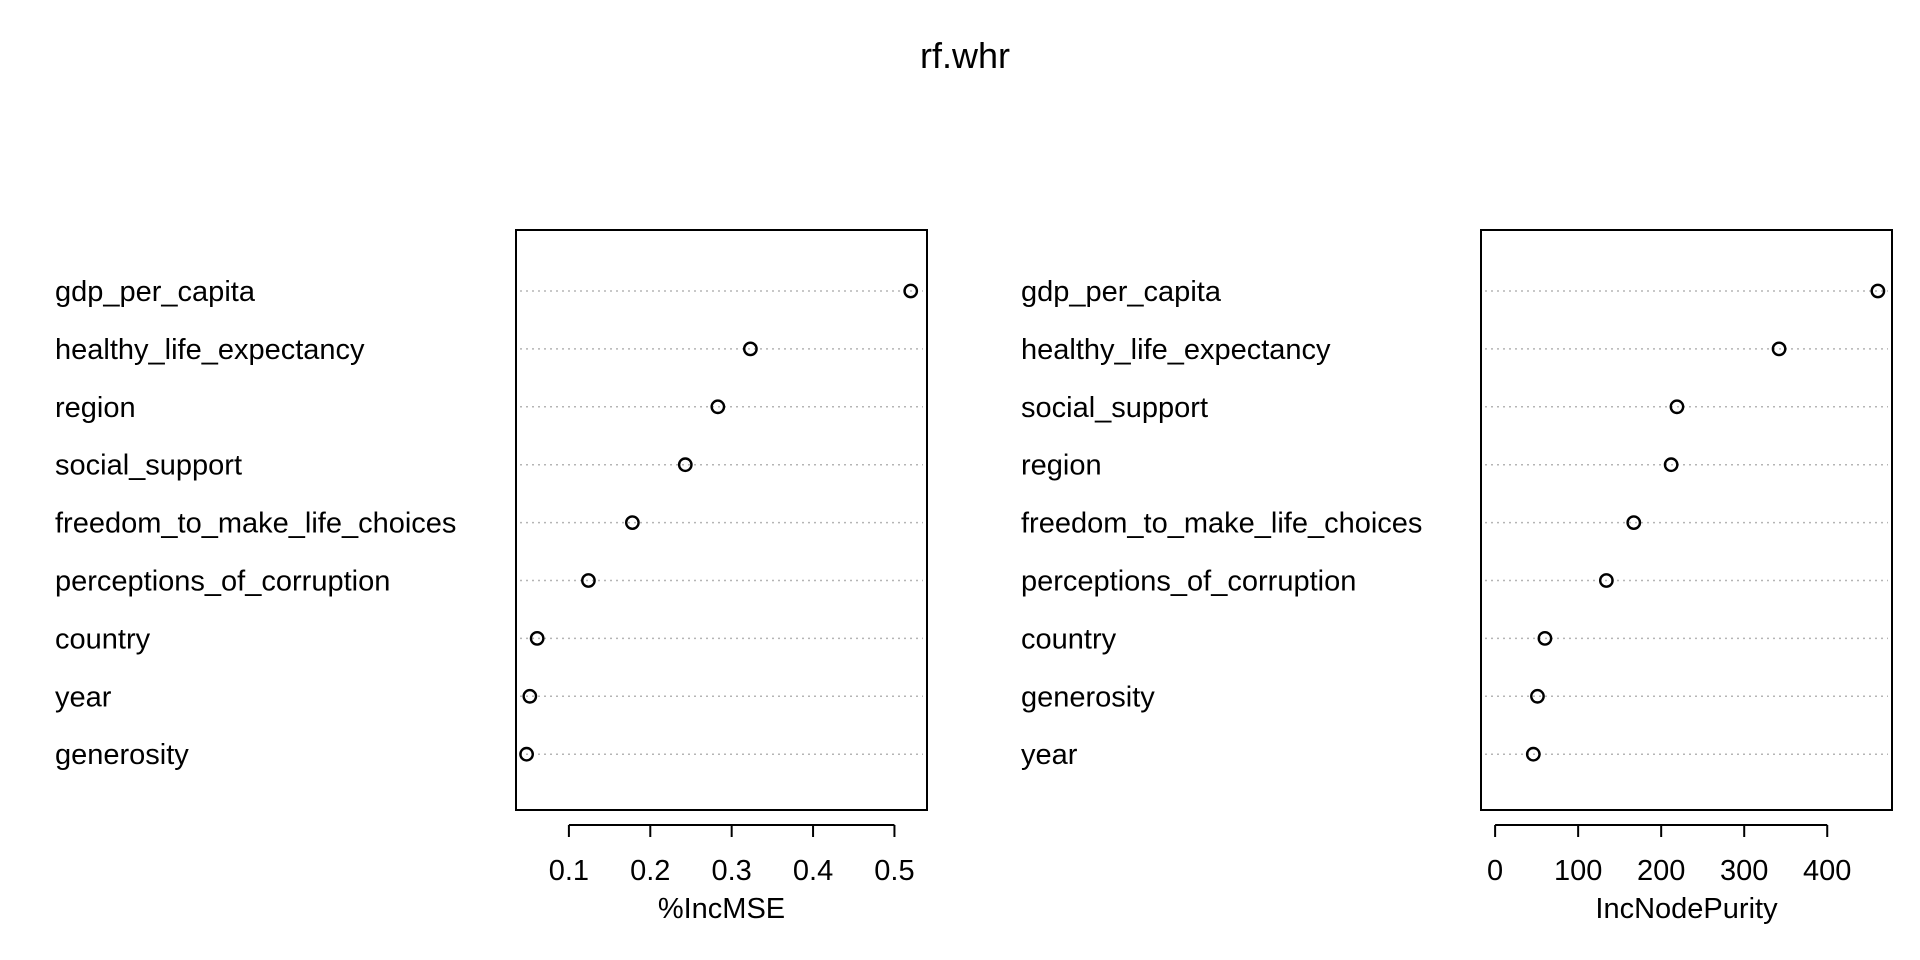 The width and height of the screenshot is (1920, 960). What do you see at coordinates (569, 871) in the screenshot?
I see `x-tick-label: 0.1` at bounding box center [569, 871].